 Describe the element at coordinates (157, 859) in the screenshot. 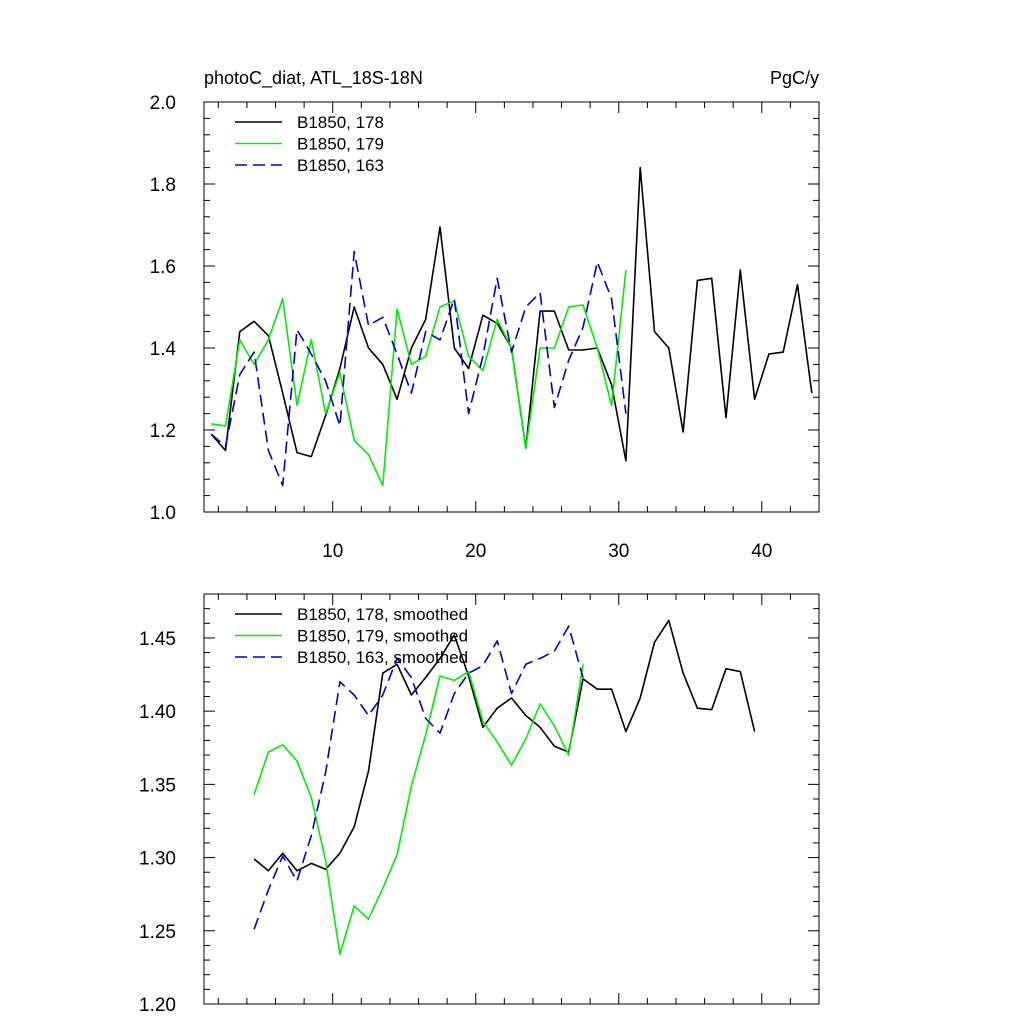

I see `y-tick-label: 1.30` at that location.